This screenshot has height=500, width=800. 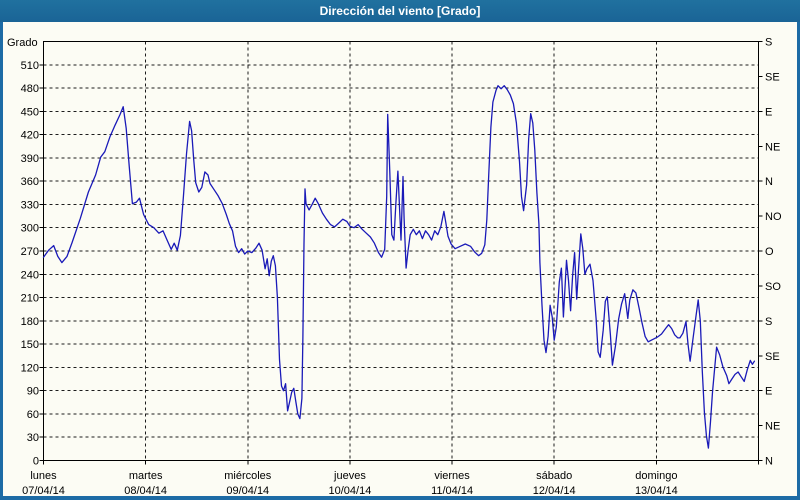 I want to click on x-date-label: 09/04/14, so click(x=247, y=491).